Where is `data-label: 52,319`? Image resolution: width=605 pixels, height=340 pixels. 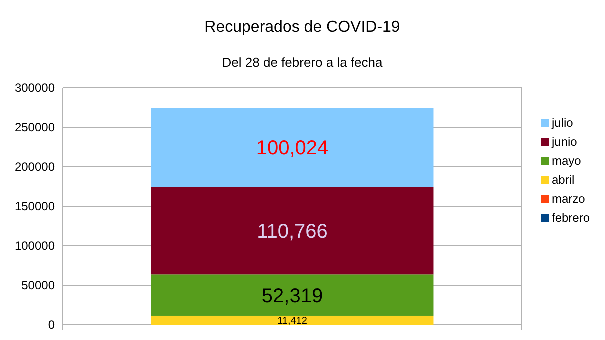
data-label: 52,319 is located at coordinates (293, 296).